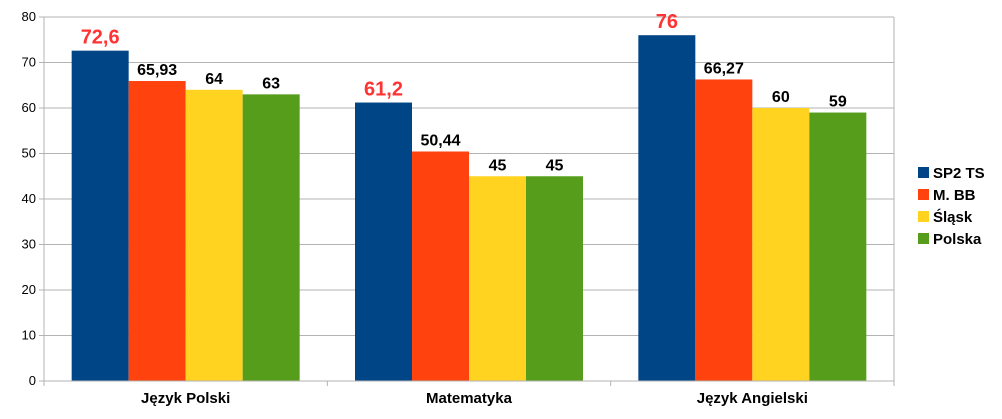 This screenshot has height=419, width=1002. I want to click on y-tick-label: 80, so click(29, 16).